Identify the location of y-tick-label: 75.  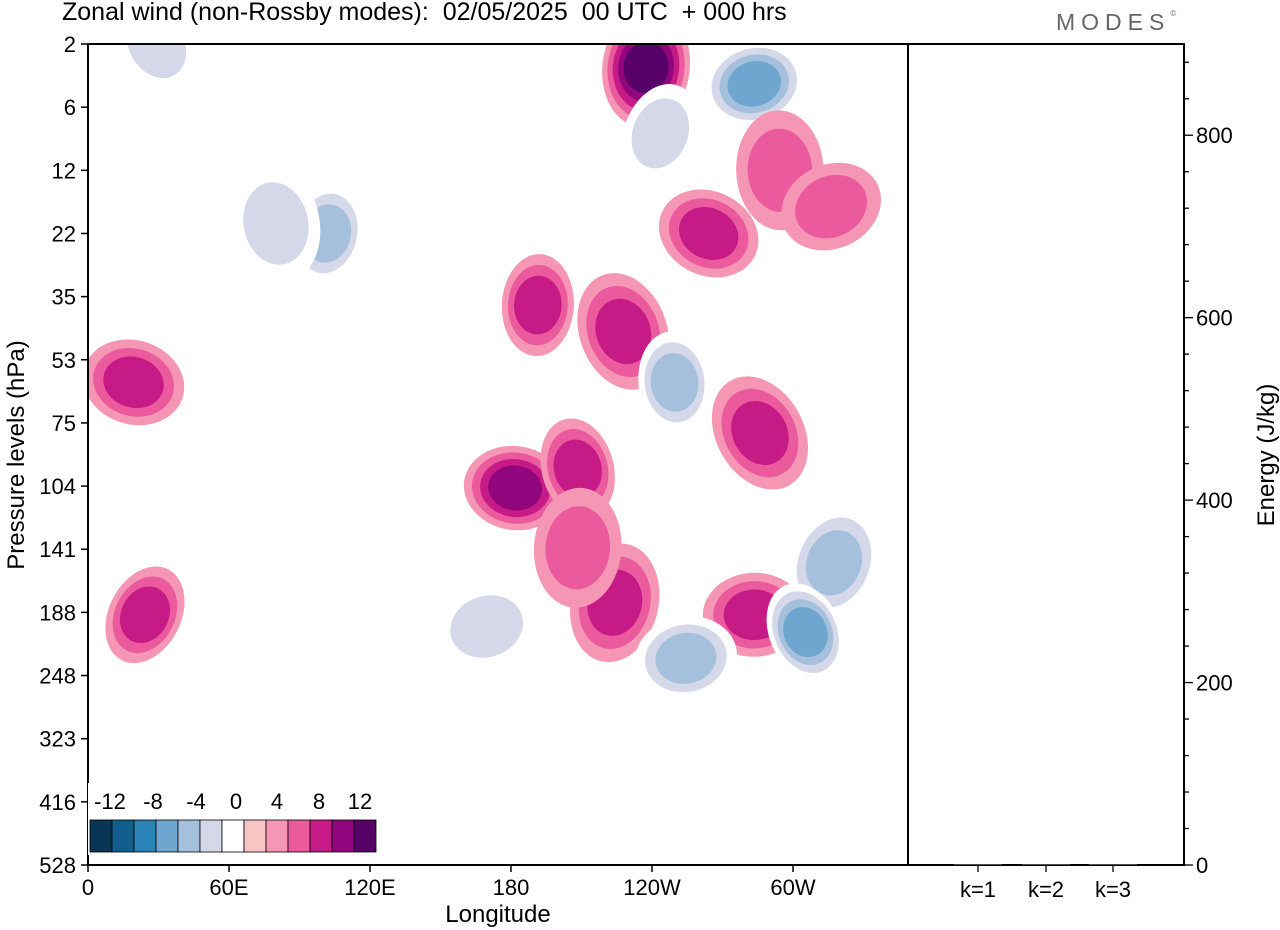
(64, 423).